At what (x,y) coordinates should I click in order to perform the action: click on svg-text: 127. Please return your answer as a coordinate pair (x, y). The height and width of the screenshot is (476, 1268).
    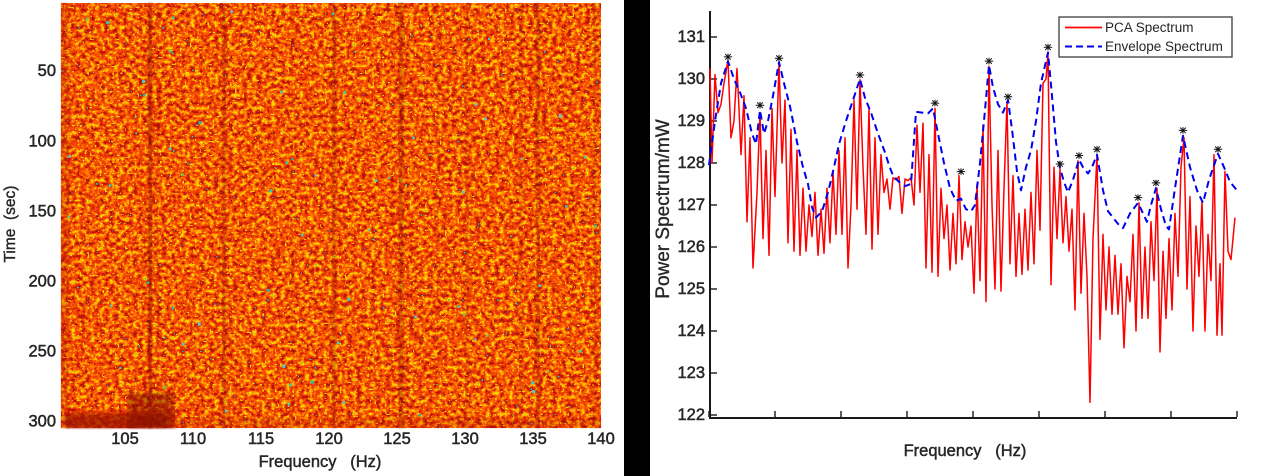
    Looking at the image, I should click on (691, 205).